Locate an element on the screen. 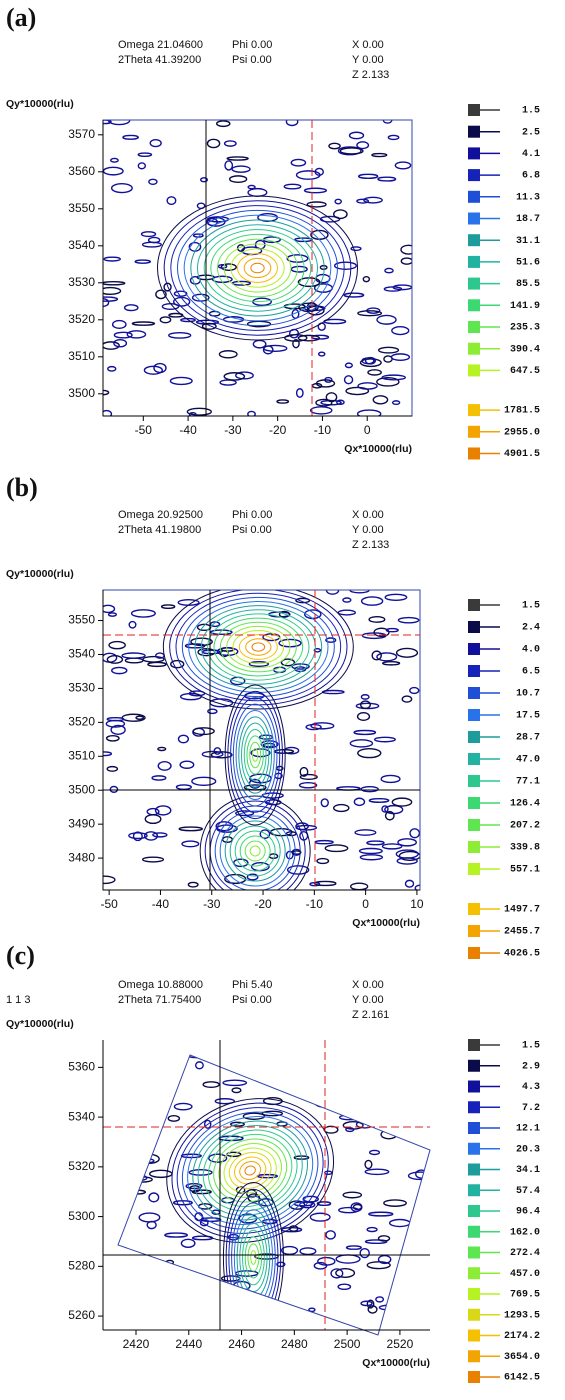  x-tick-label: -30 is located at coordinates (233, 430).